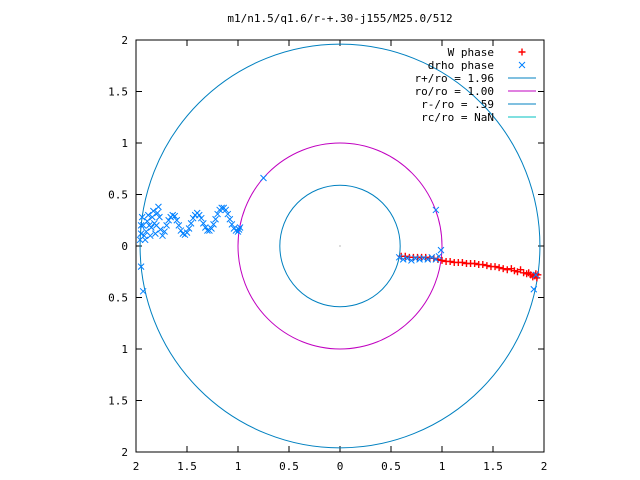 The width and height of the screenshot is (640, 480). What do you see at coordinates (457, 117) in the screenshot?
I see `legend-label: rc/ro = NaN` at bounding box center [457, 117].